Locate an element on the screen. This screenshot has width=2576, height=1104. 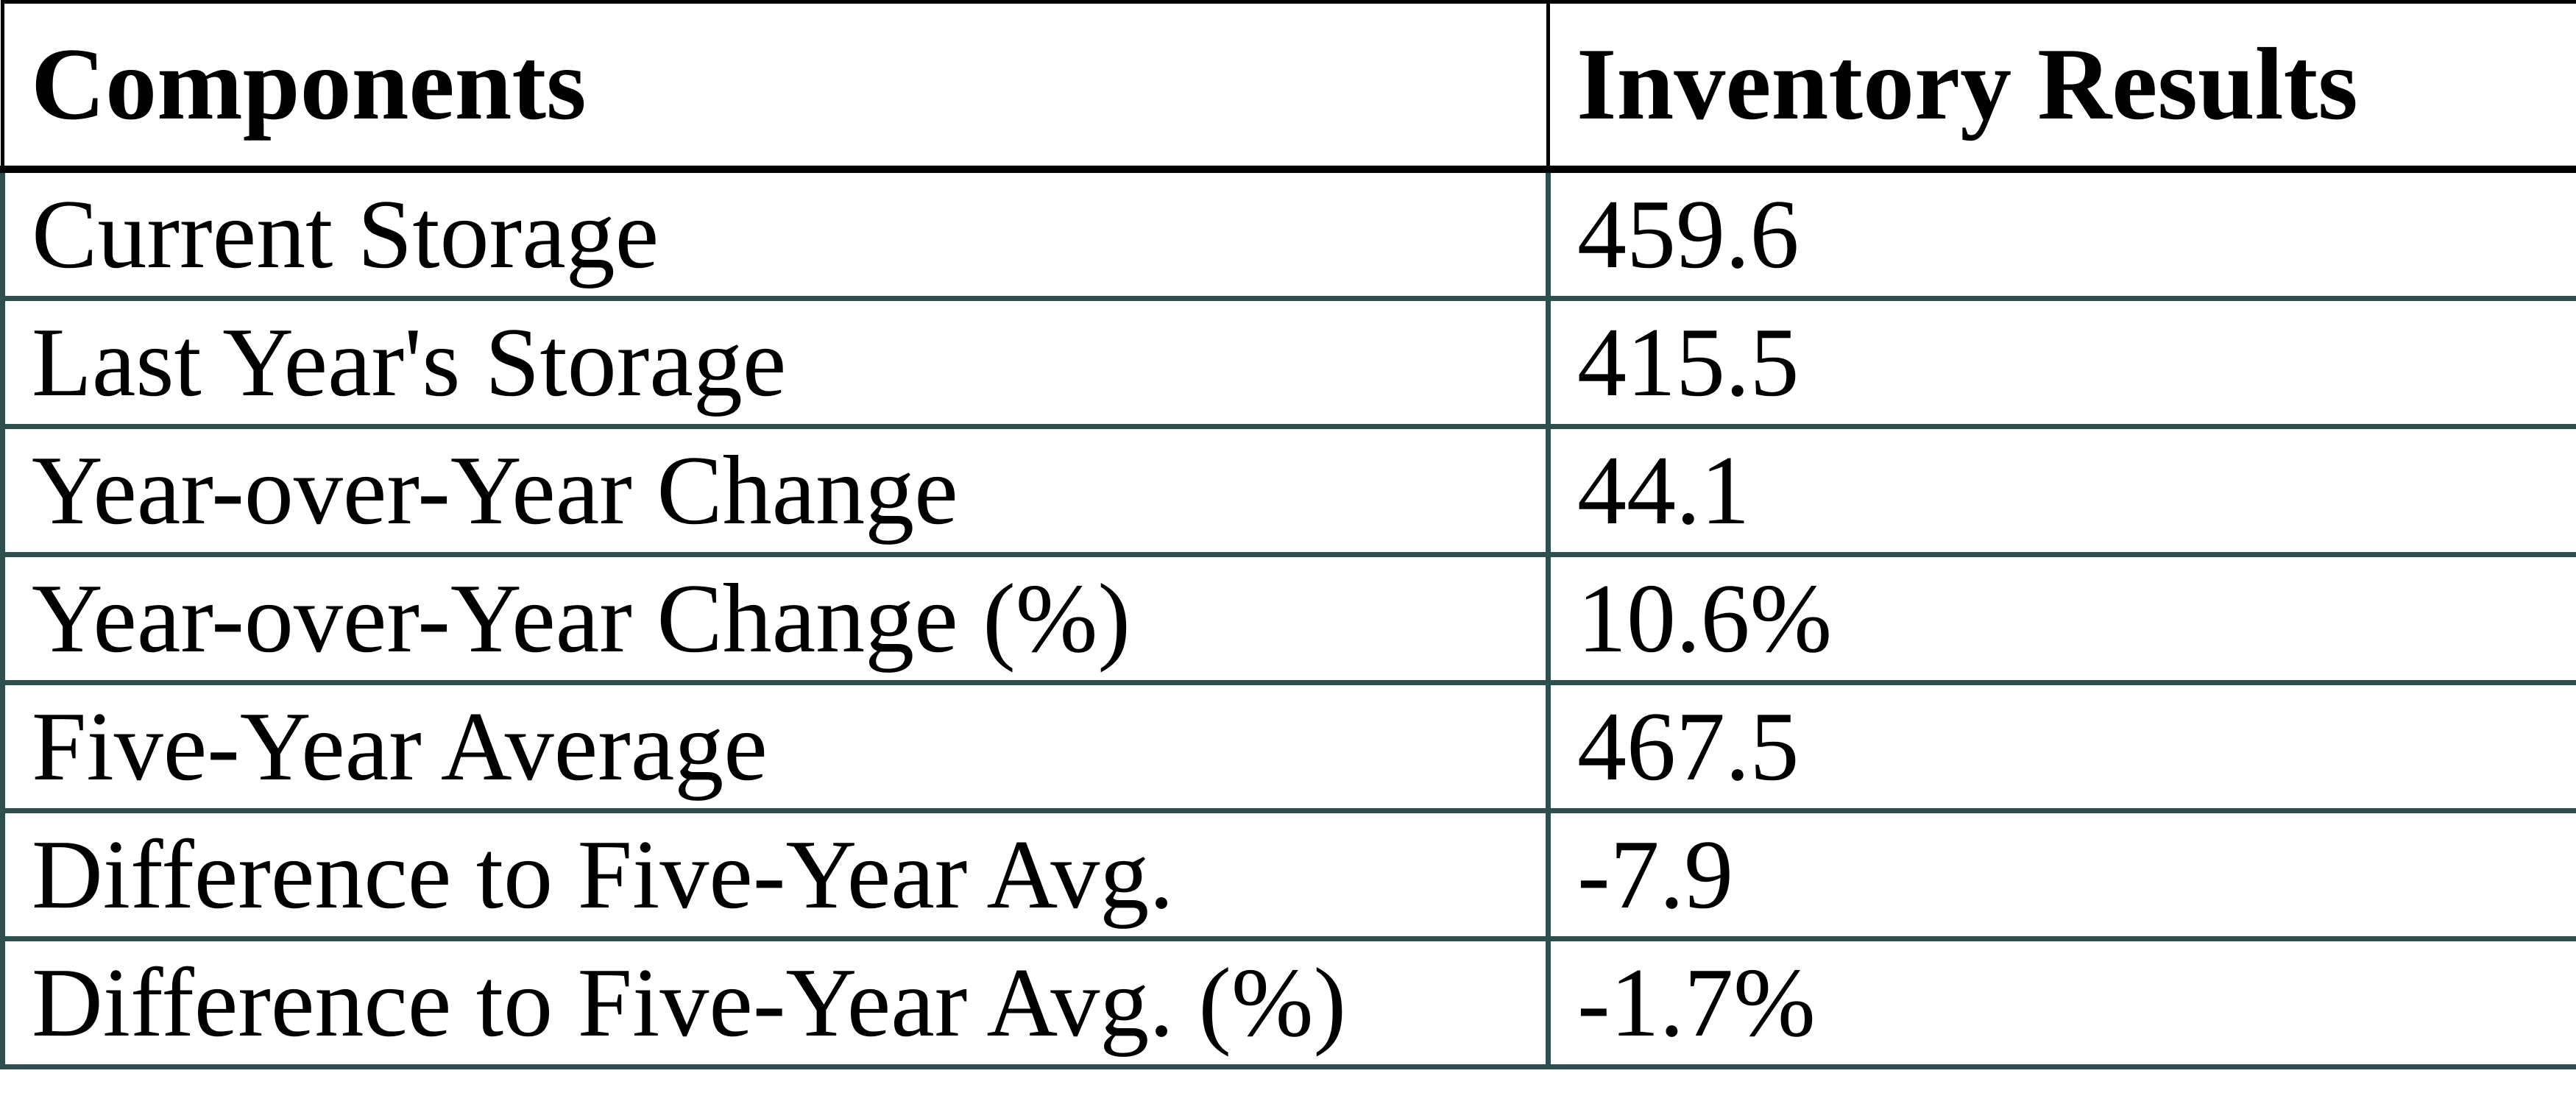
result-cell: 467.5 is located at coordinates (2061, 746).